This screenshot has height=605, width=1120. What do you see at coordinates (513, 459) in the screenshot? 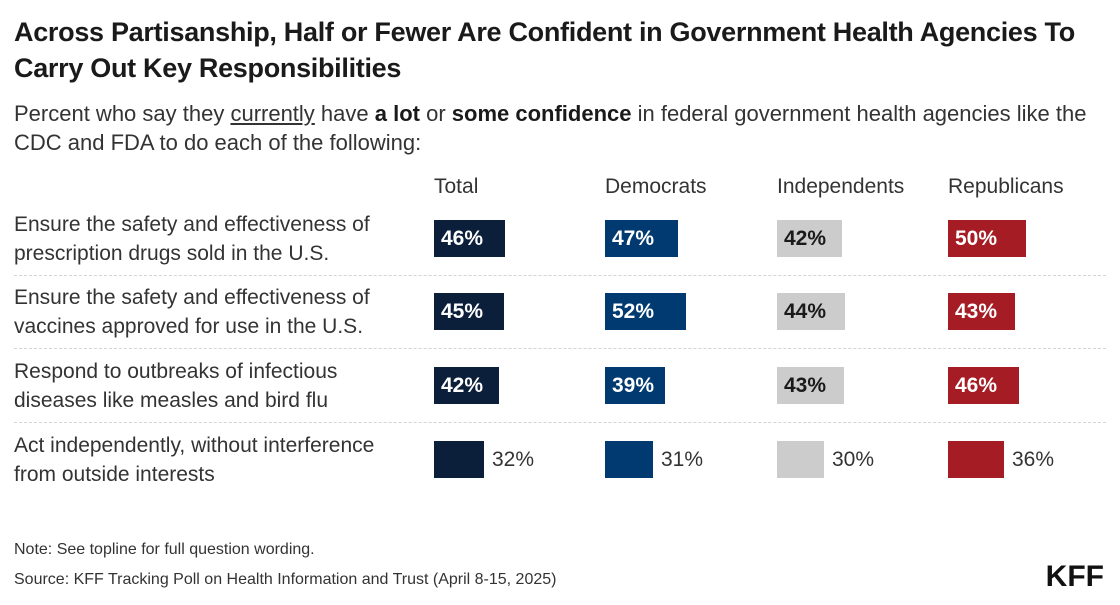
I see `value-label-total-4: 32%` at bounding box center [513, 459].